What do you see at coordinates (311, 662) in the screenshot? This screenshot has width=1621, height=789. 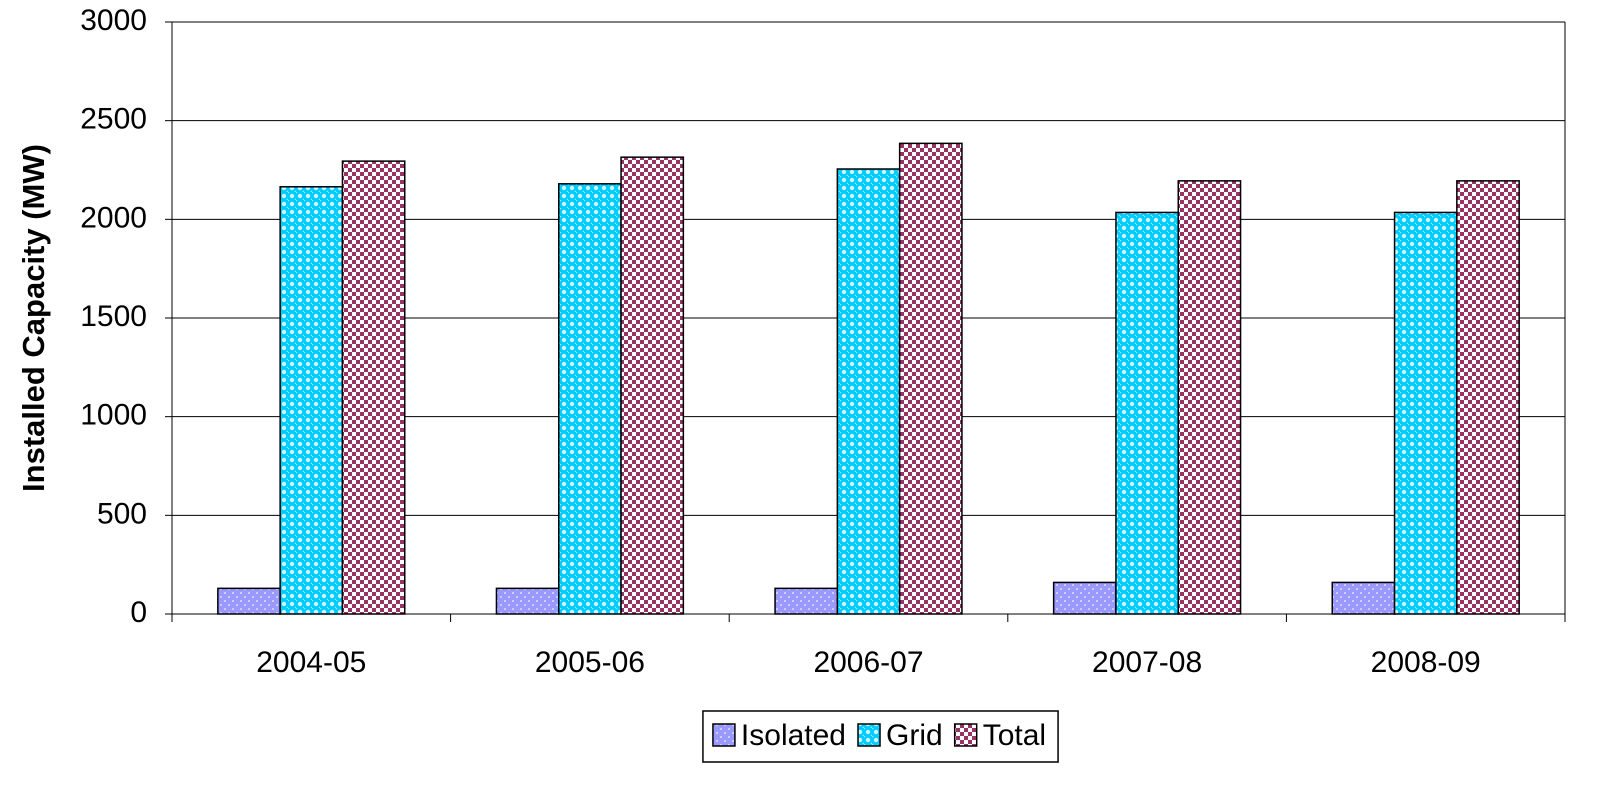 I see `x-tick-label: 2004-05` at bounding box center [311, 662].